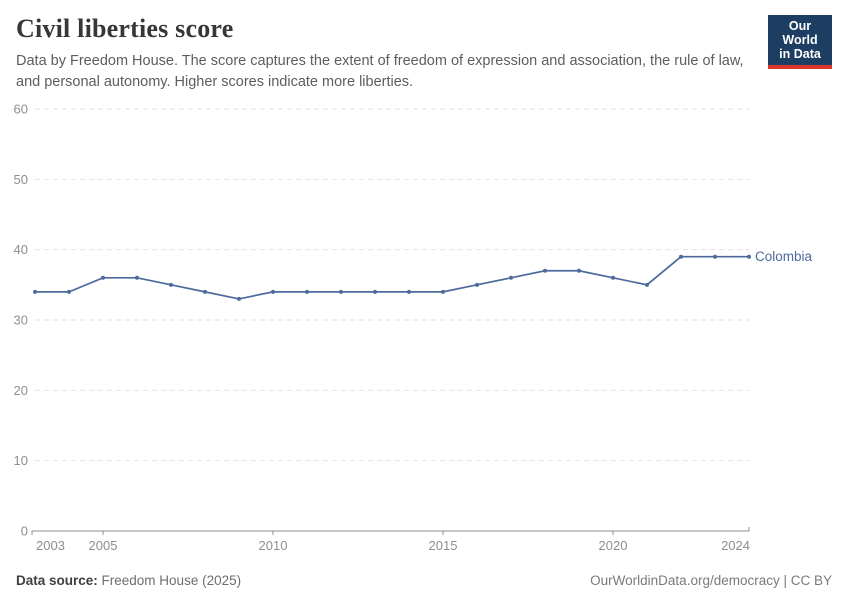  What do you see at coordinates (21, 179) in the screenshot?
I see `y-tick-label-50: 50` at bounding box center [21, 179].